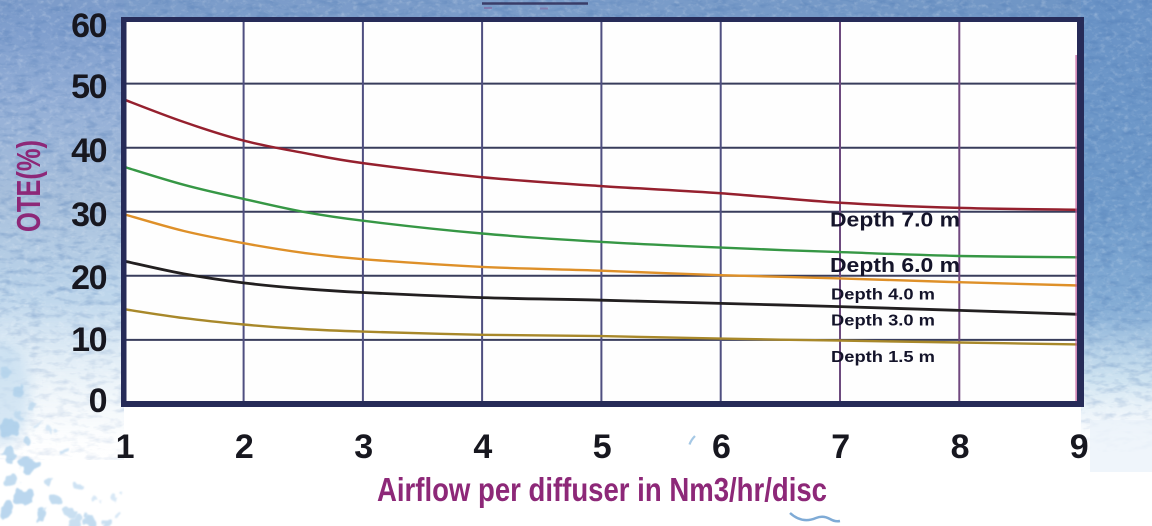  Describe the element at coordinates (244, 447) in the screenshot. I see `svg-text: 2` at that location.